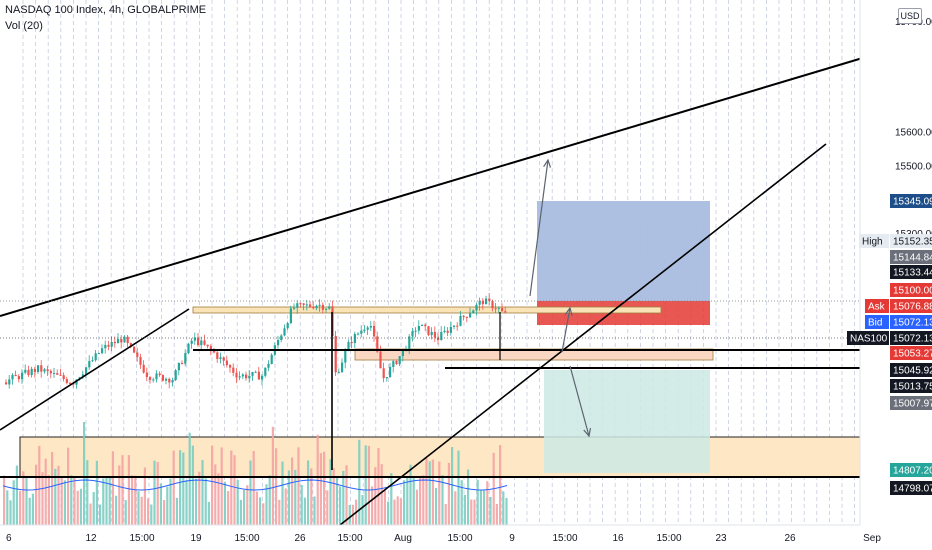  I want to click on price-badge-box, so click(911, 290).